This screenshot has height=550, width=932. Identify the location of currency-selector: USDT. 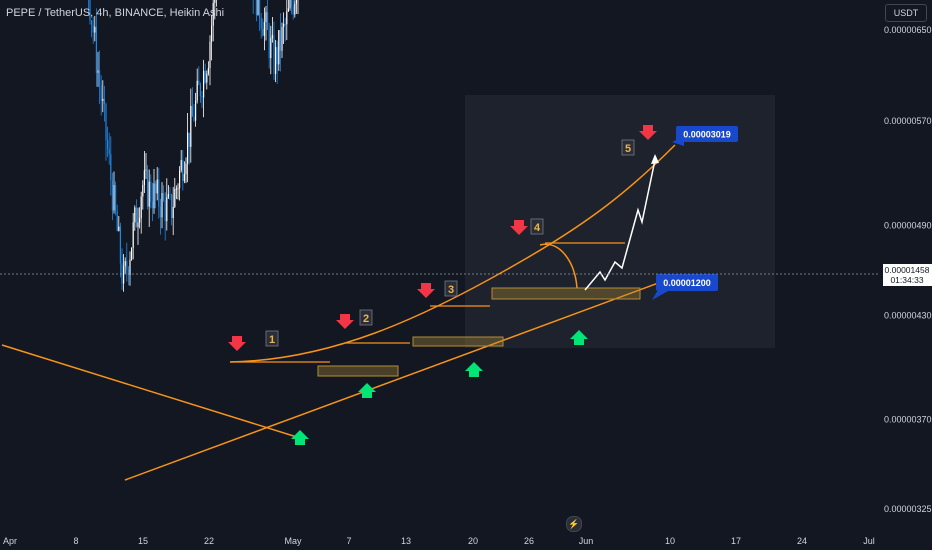
(906, 13).